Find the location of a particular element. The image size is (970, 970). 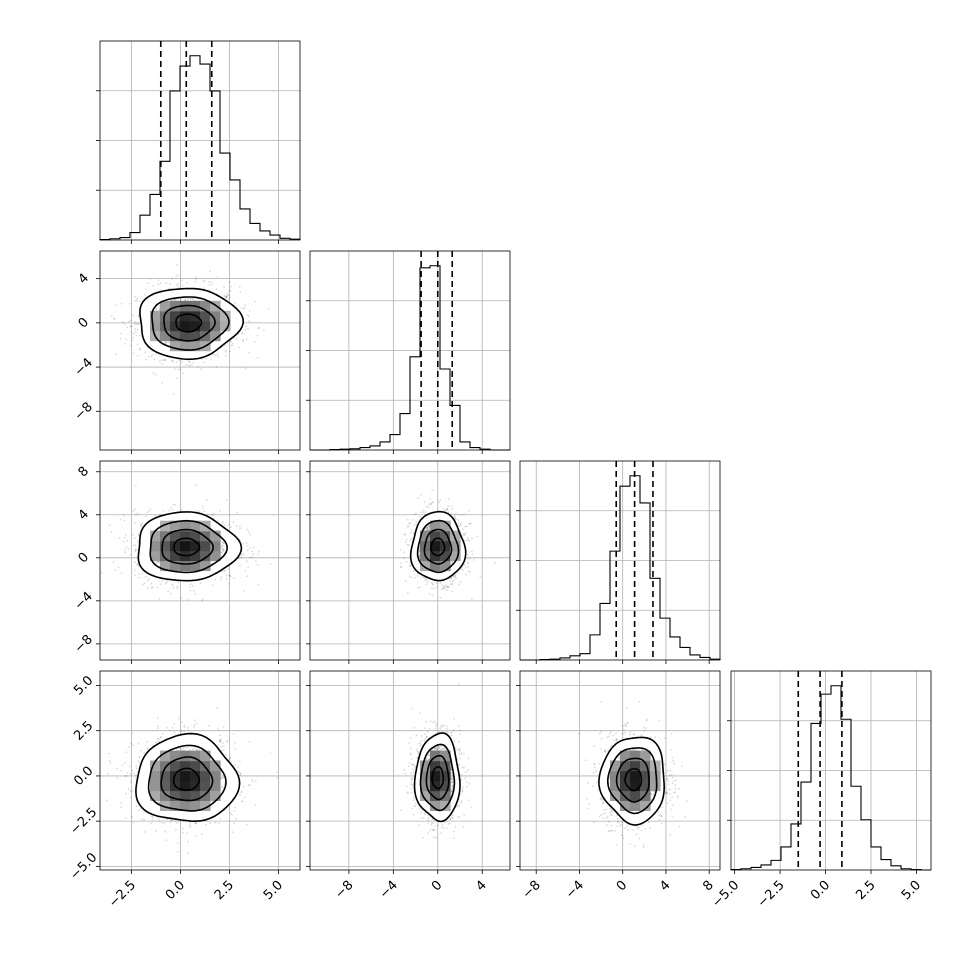

panel-frame is located at coordinates (831, 770).